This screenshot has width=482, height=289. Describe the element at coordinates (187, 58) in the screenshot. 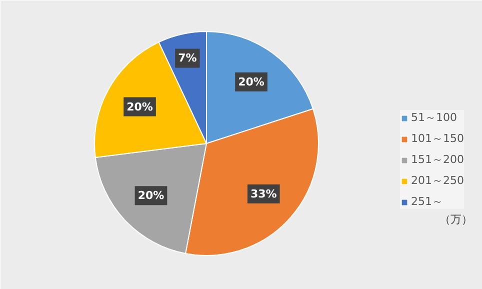

I see `data-label: 7%` at that location.